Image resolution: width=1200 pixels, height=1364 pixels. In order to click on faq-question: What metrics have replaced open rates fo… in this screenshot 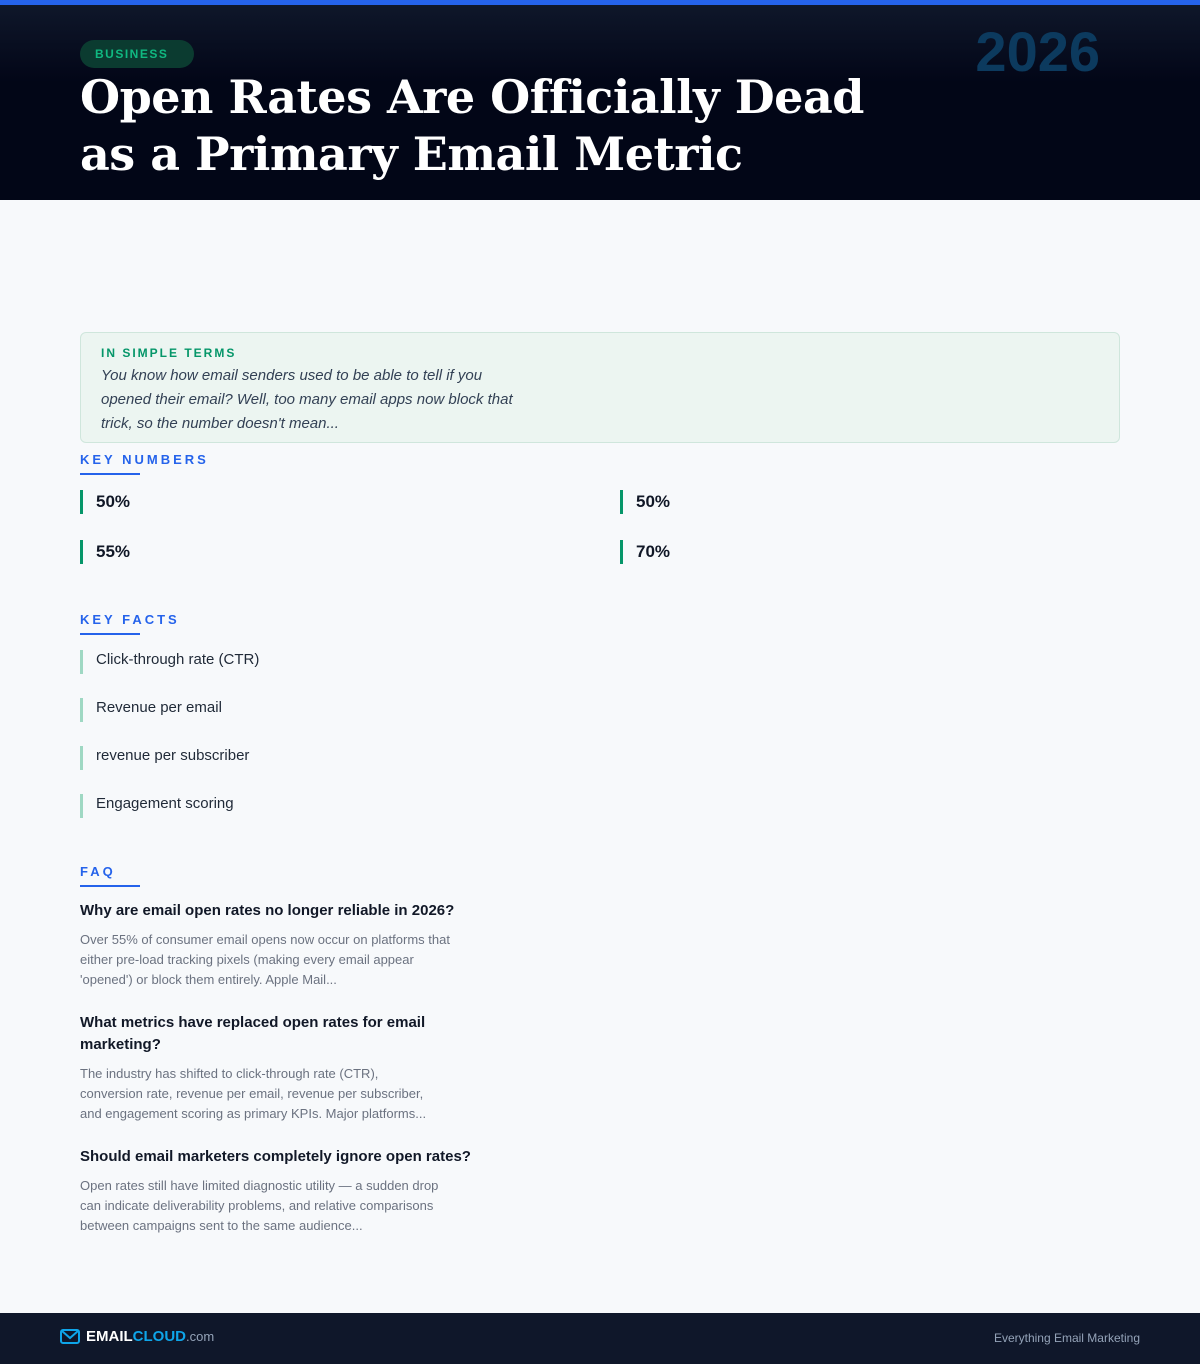, I will do `click(253, 1033)`.